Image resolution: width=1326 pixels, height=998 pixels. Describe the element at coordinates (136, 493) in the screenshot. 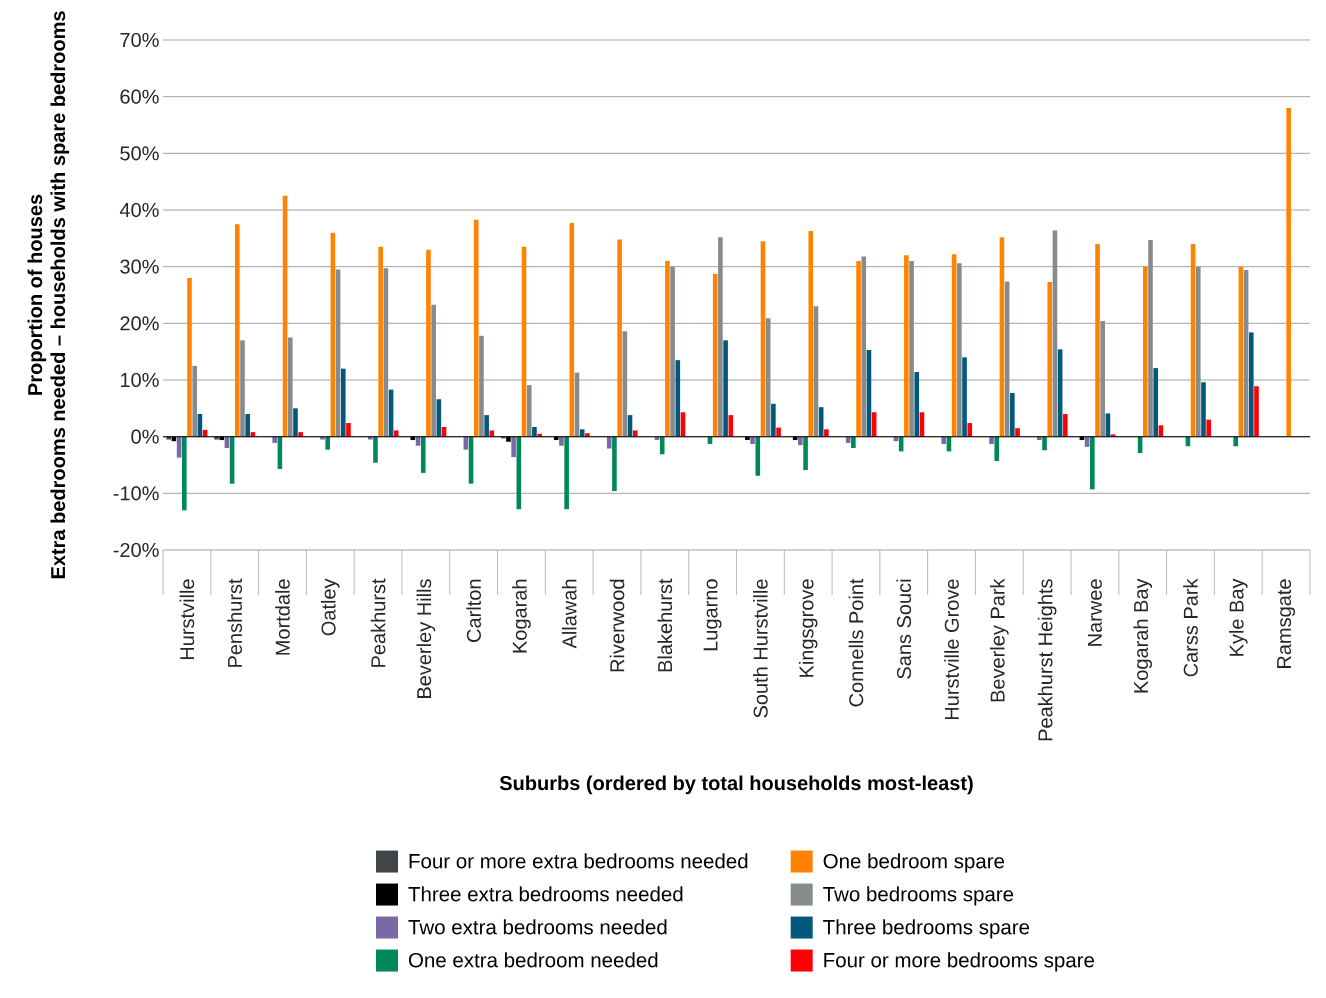

I see `y-tick-label: -10%` at that location.